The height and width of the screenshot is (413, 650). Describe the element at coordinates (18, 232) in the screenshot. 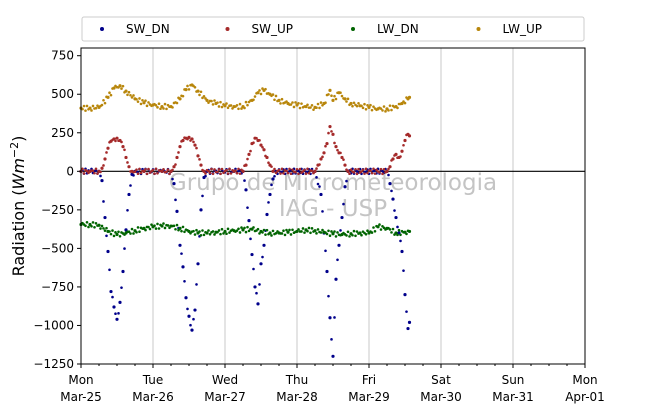

I see `y-axis-label-prefix: Radiation (` at that location.